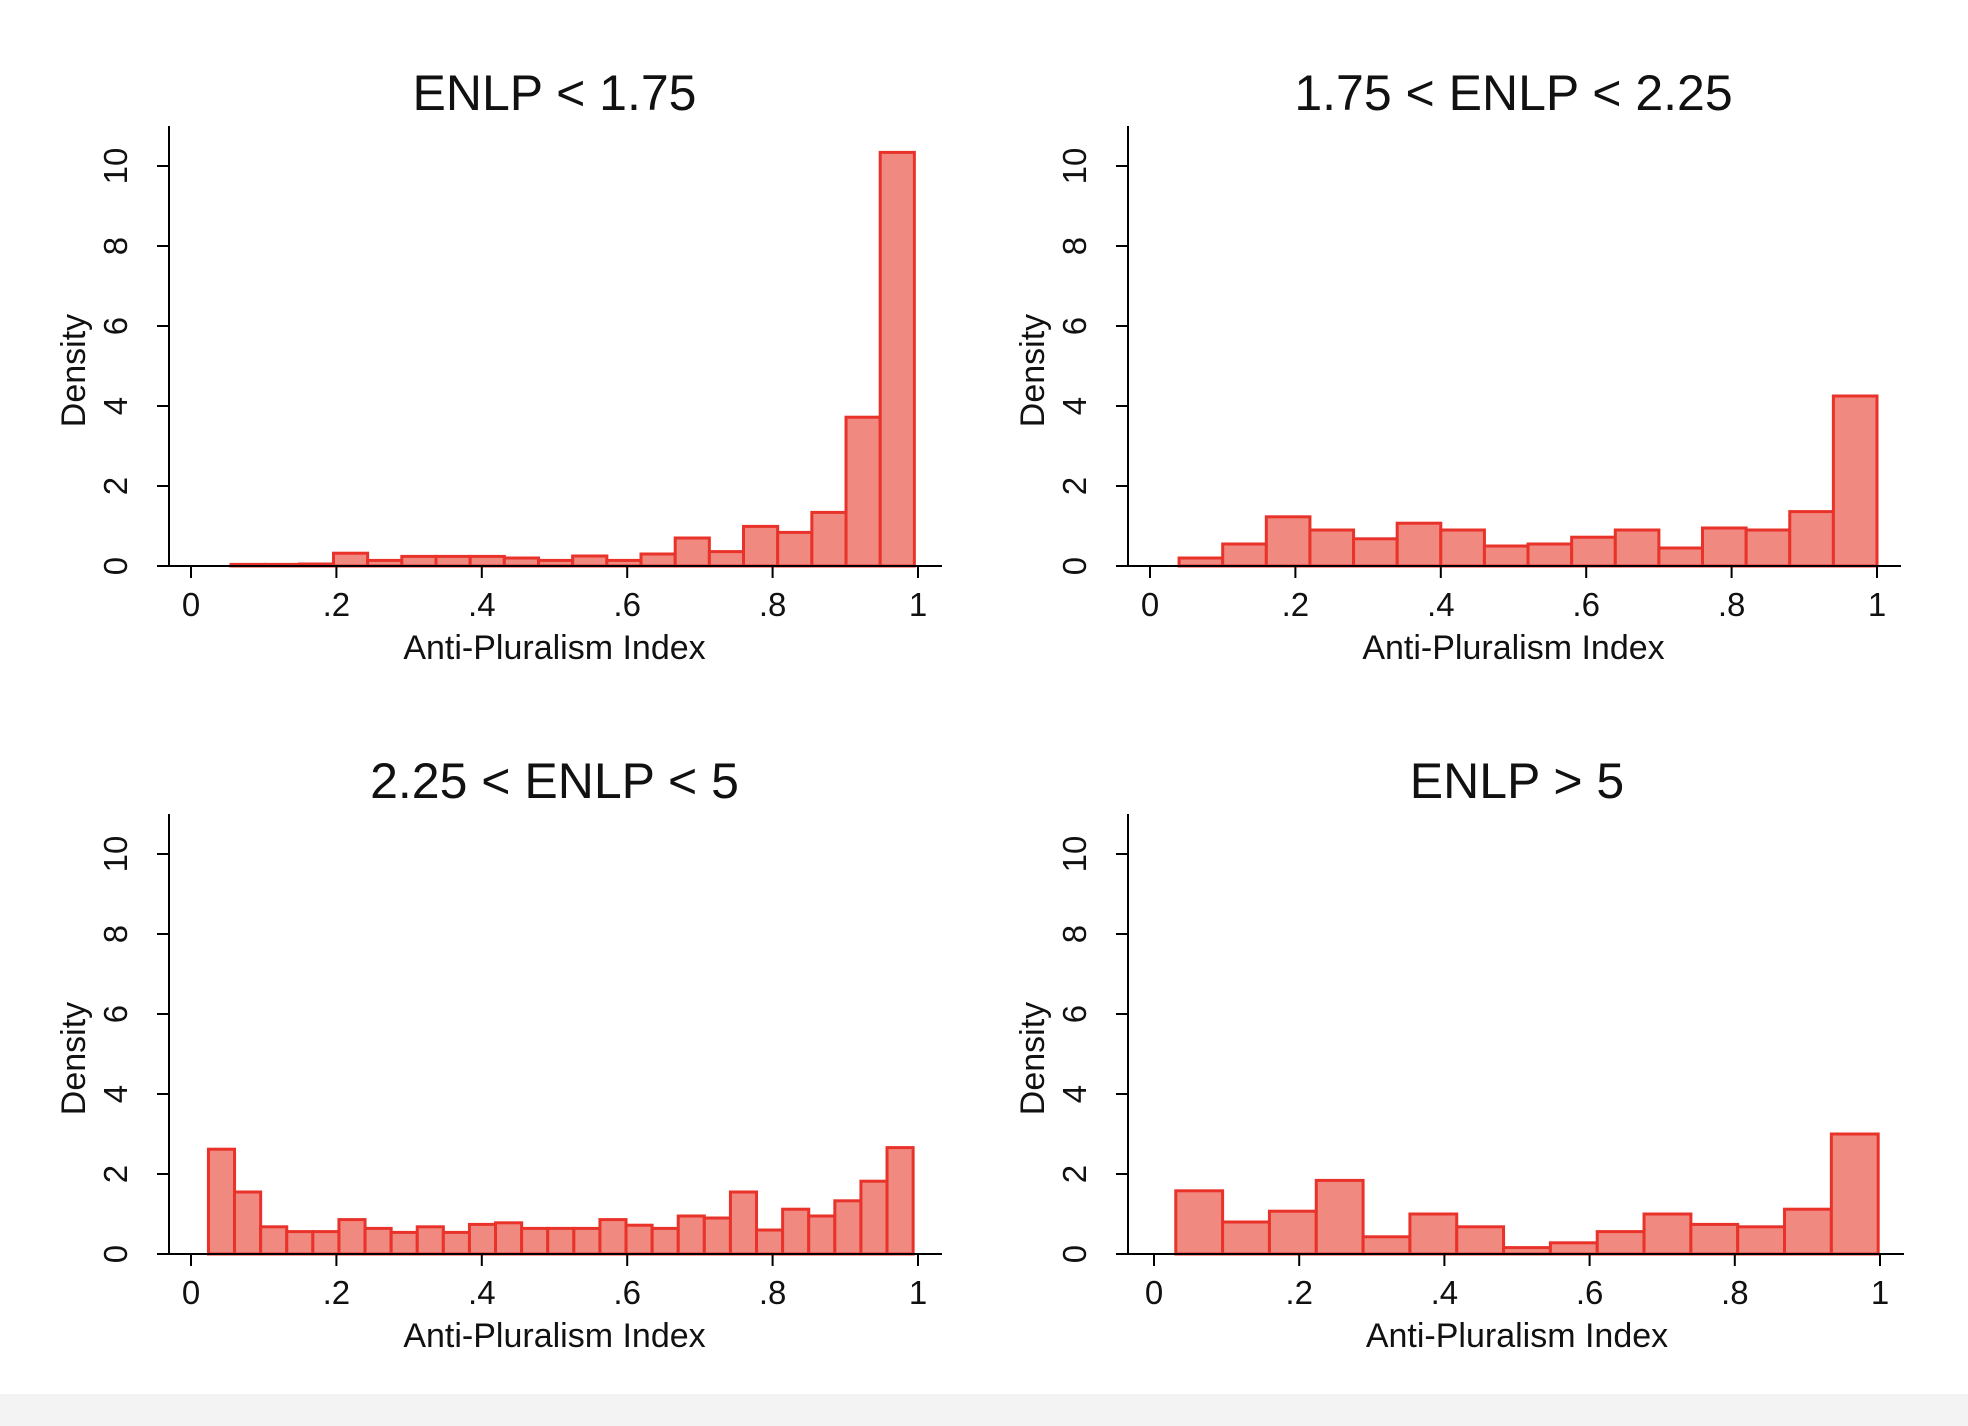  What do you see at coordinates (984, 1410) in the screenshot?
I see `window-bottom-band` at bounding box center [984, 1410].